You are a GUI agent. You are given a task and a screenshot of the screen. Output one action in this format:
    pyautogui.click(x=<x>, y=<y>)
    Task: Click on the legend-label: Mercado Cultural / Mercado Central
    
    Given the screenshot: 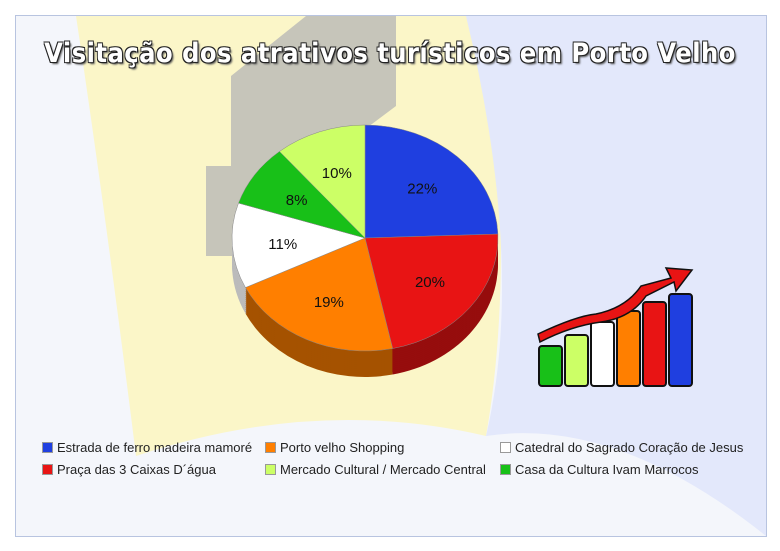 What is the action you would take?
    pyautogui.click(x=383, y=469)
    